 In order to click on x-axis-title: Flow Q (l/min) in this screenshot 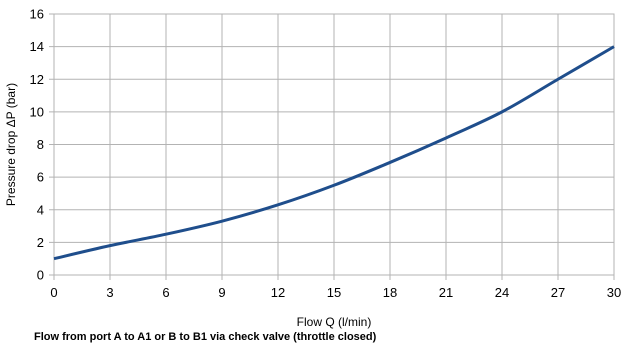, I will do `click(334, 322)`.